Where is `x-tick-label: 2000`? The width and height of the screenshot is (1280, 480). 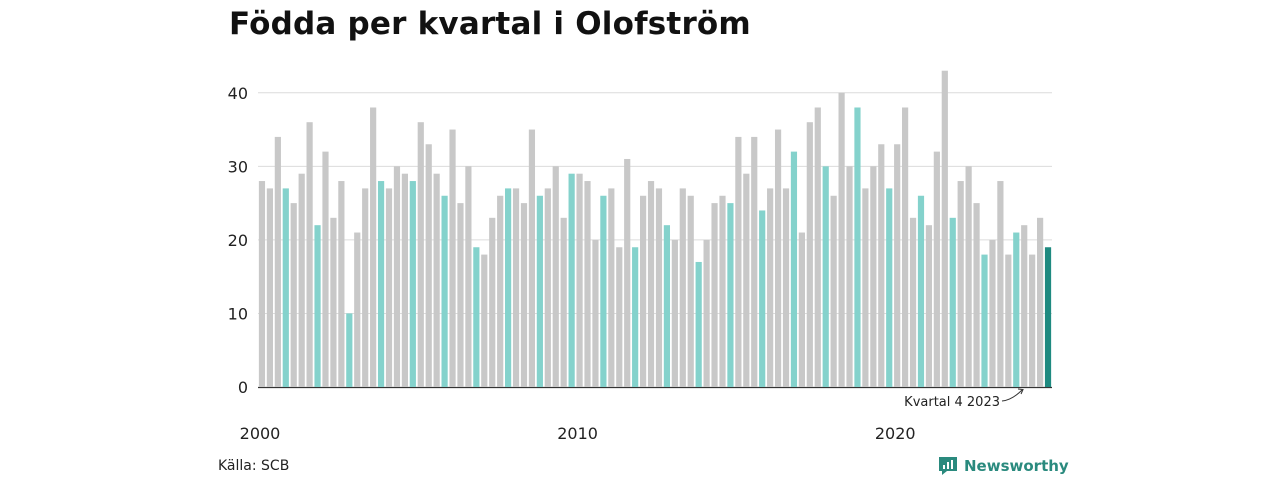
x-tick-label: 2000 is located at coordinates (260, 433).